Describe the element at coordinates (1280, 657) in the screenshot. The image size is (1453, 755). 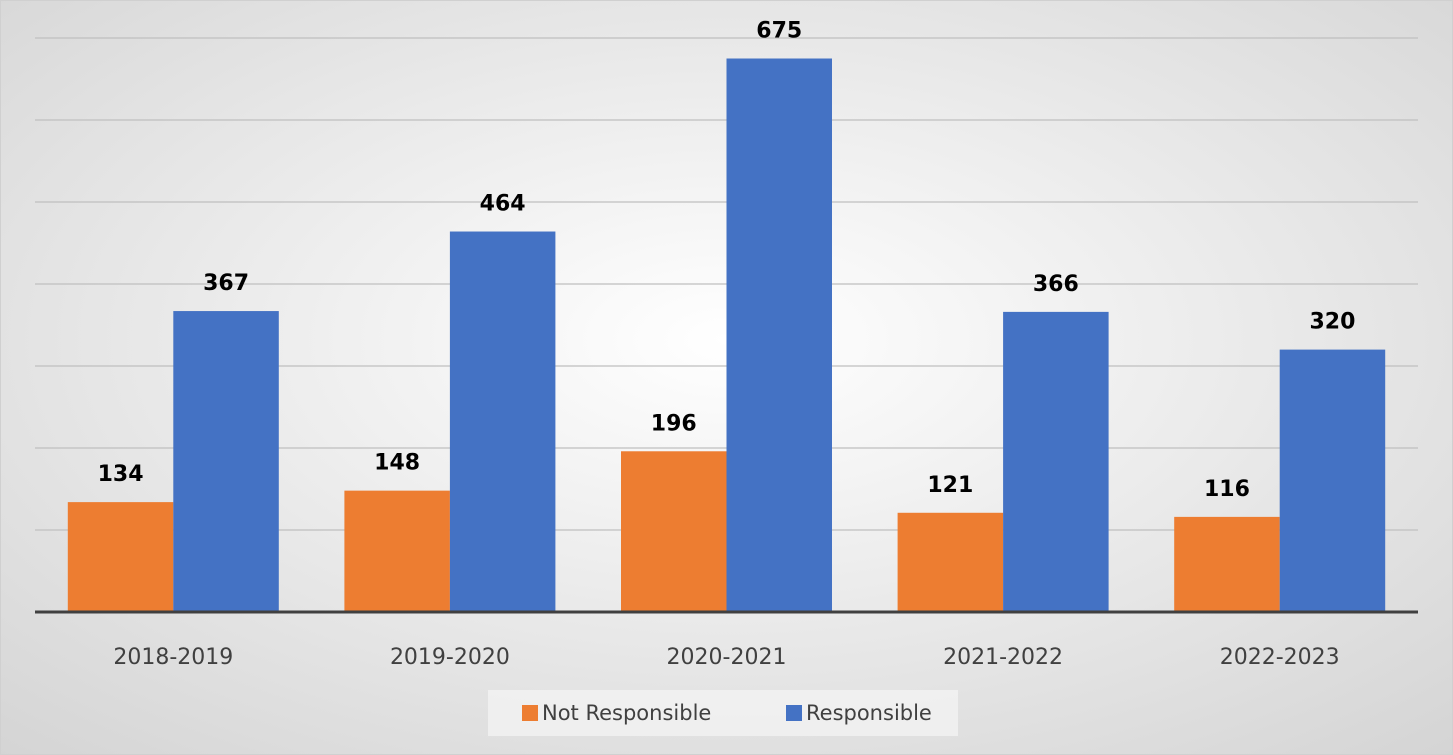
I see `x-tick-label: 2022-2023` at that location.